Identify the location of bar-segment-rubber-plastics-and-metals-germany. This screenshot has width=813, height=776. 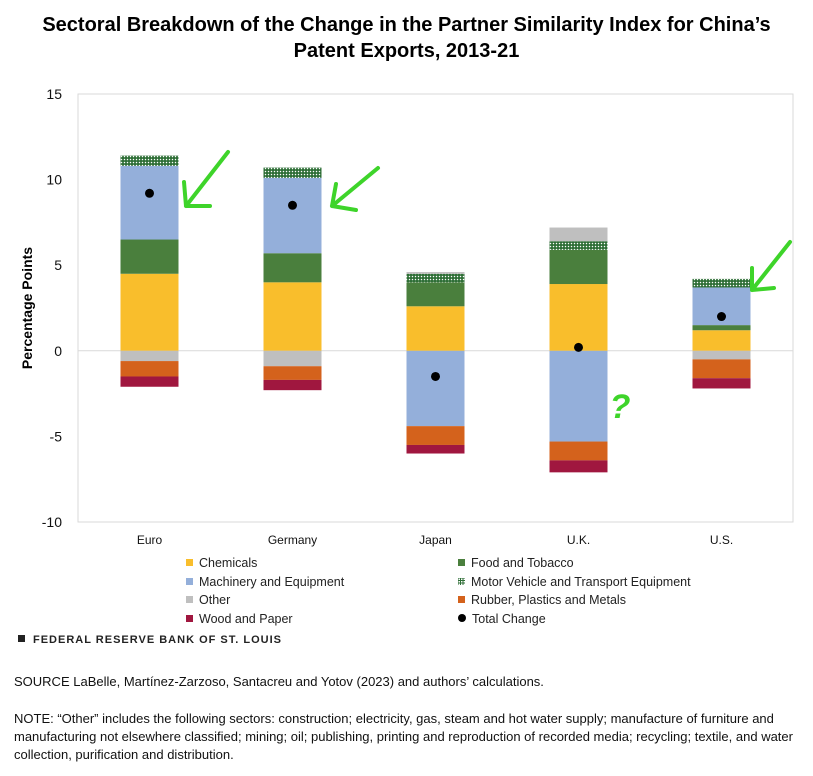
(292, 373).